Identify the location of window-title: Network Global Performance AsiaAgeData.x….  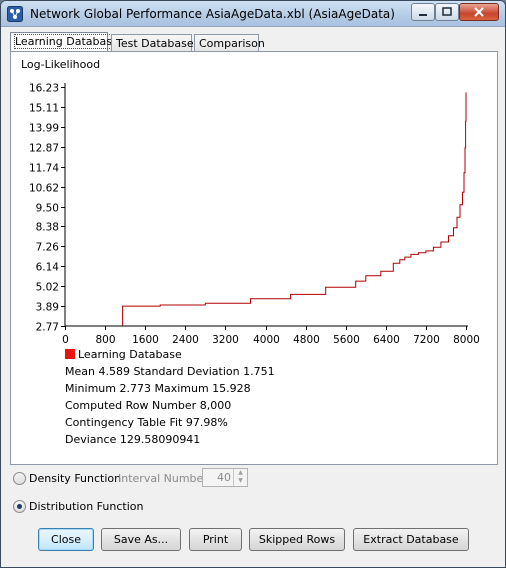
(212, 14).